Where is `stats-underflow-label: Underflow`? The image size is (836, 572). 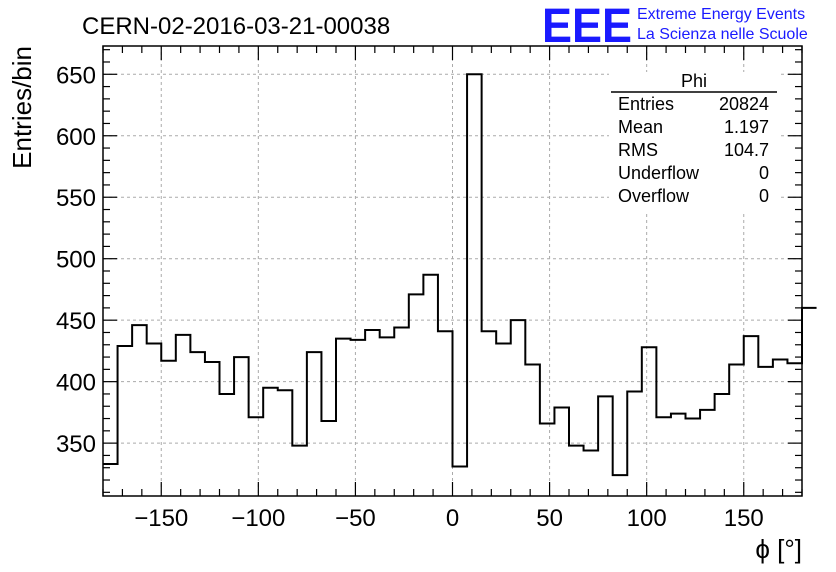
stats-underflow-label: Underflow is located at coordinates (659, 173).